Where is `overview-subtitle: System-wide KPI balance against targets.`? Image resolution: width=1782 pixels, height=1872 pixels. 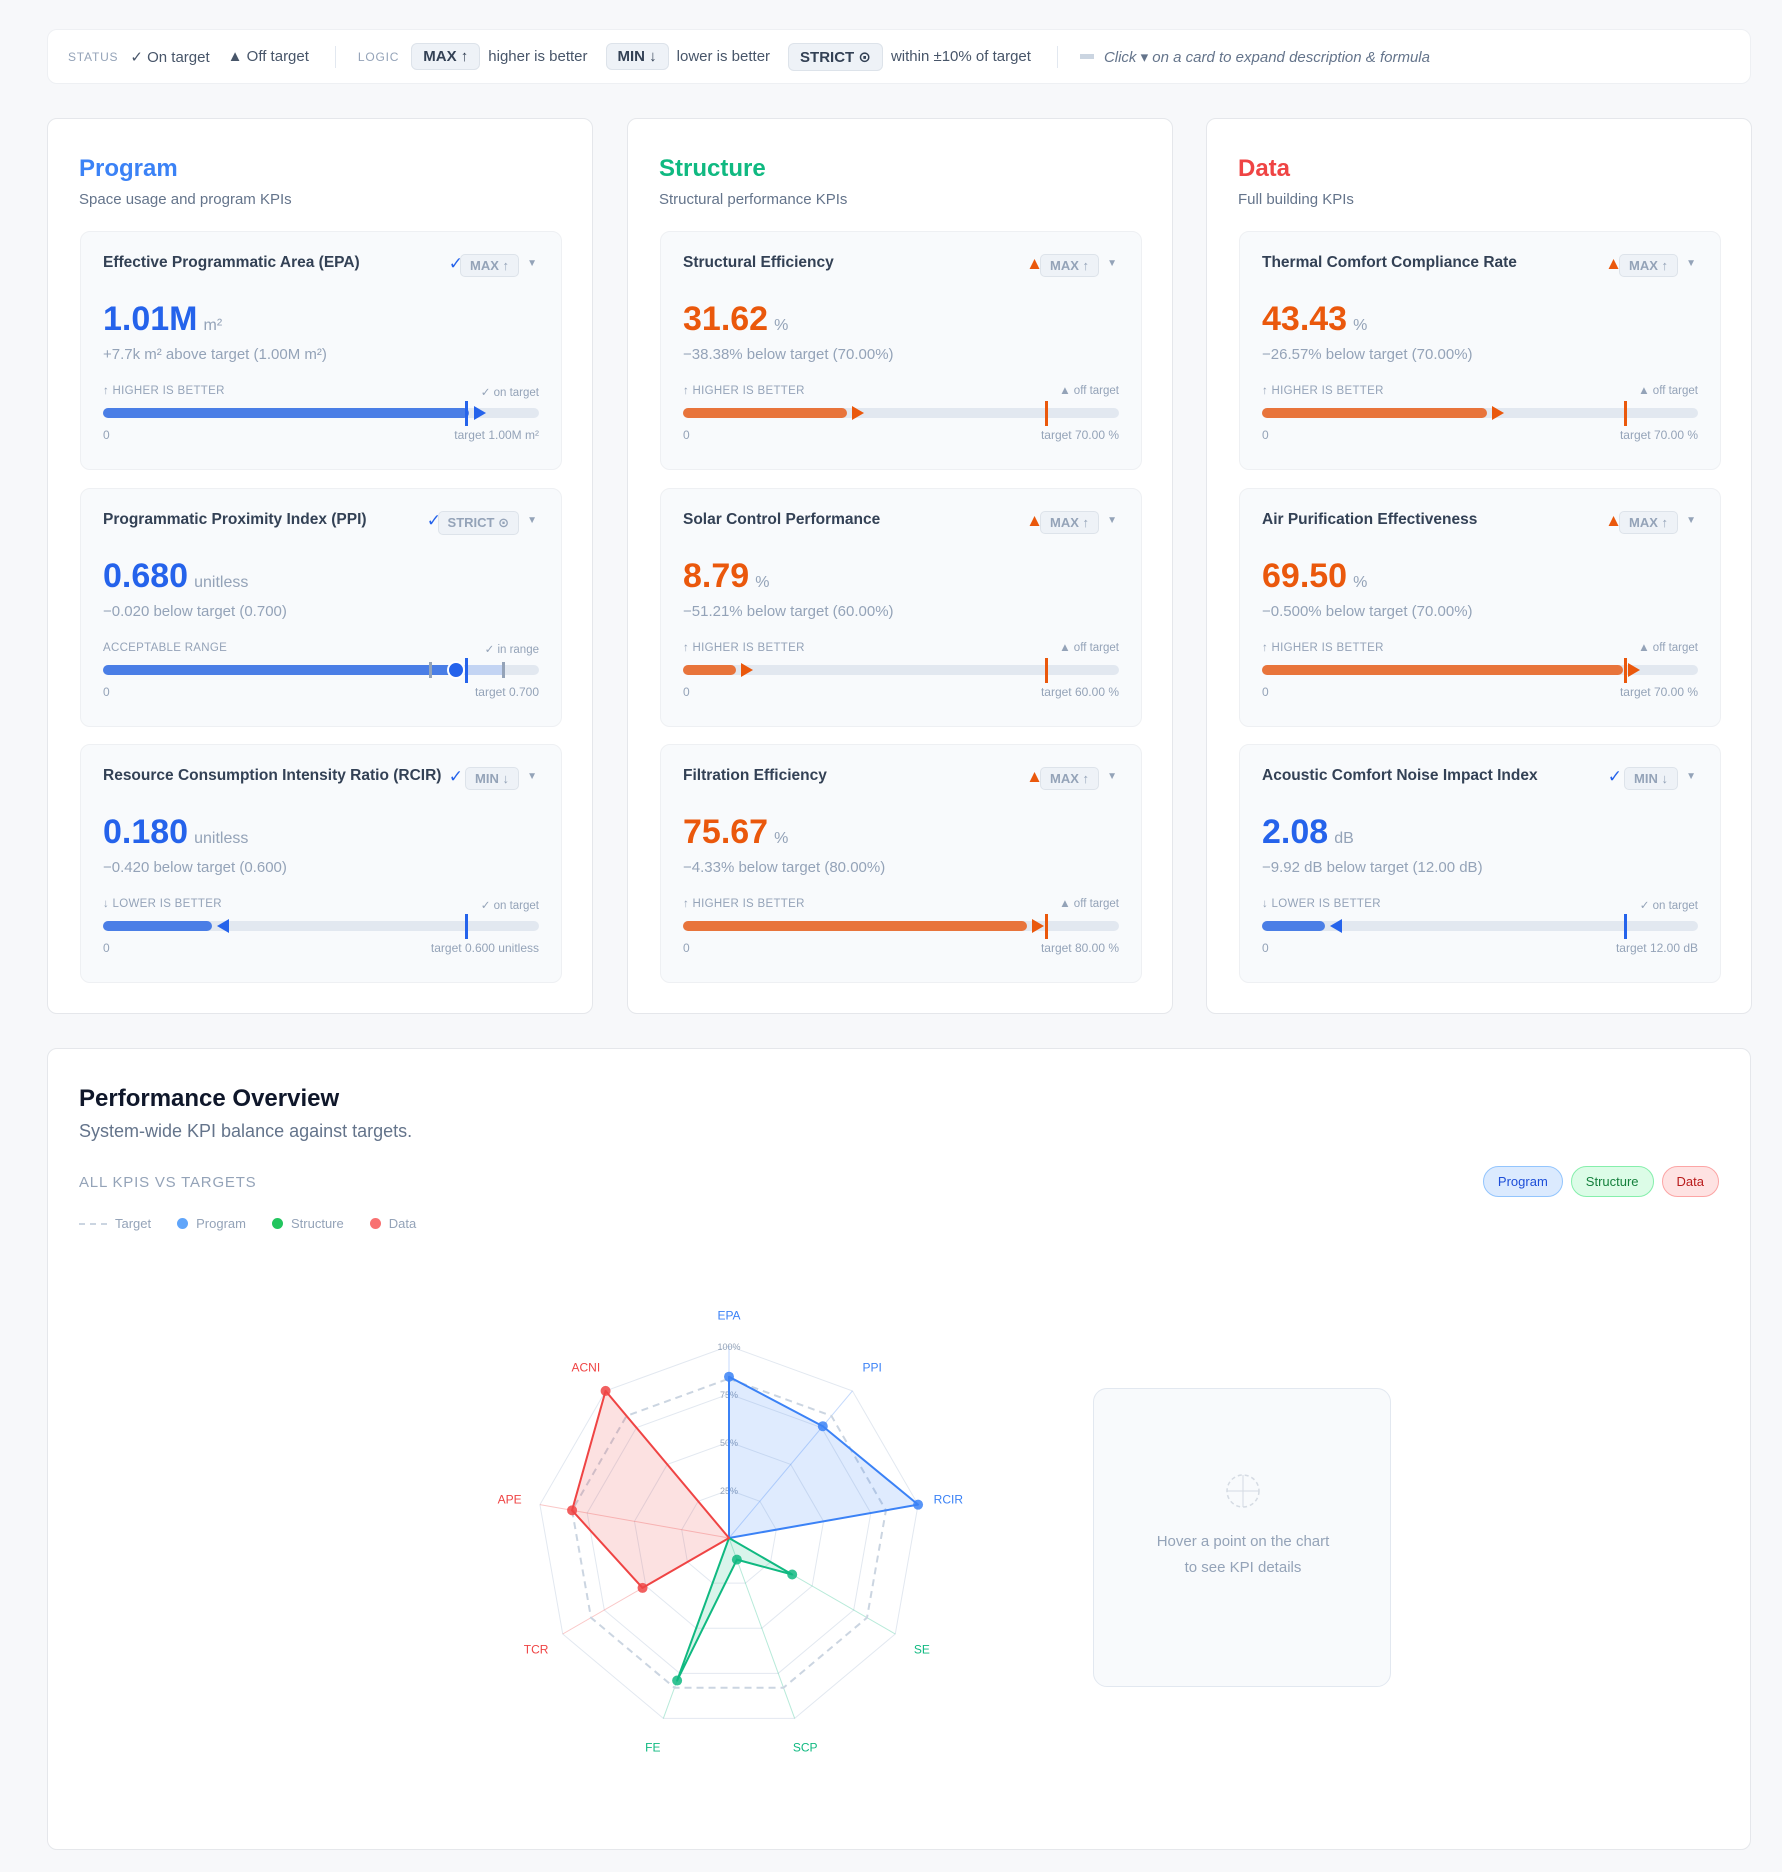
overview-subtitle: System-wide KPI balance against targets. is located at coordinates (246, 1131).